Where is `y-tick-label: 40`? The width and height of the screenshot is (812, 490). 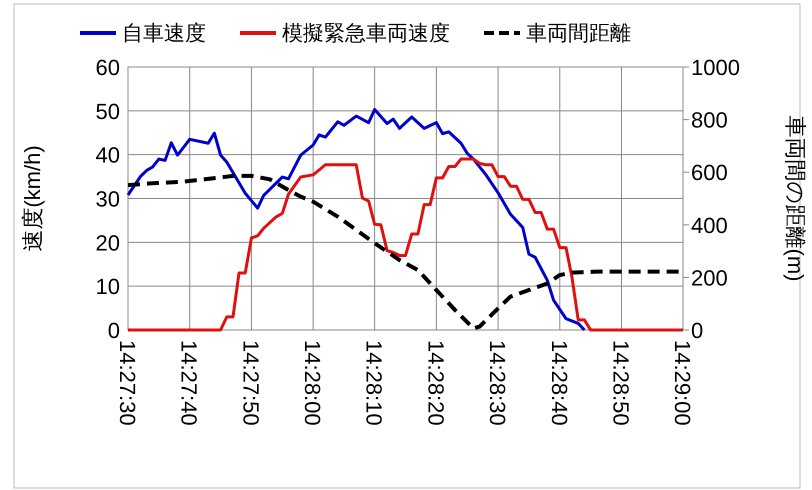
y-tick-label: 40 is located at coordinates (108, 155).